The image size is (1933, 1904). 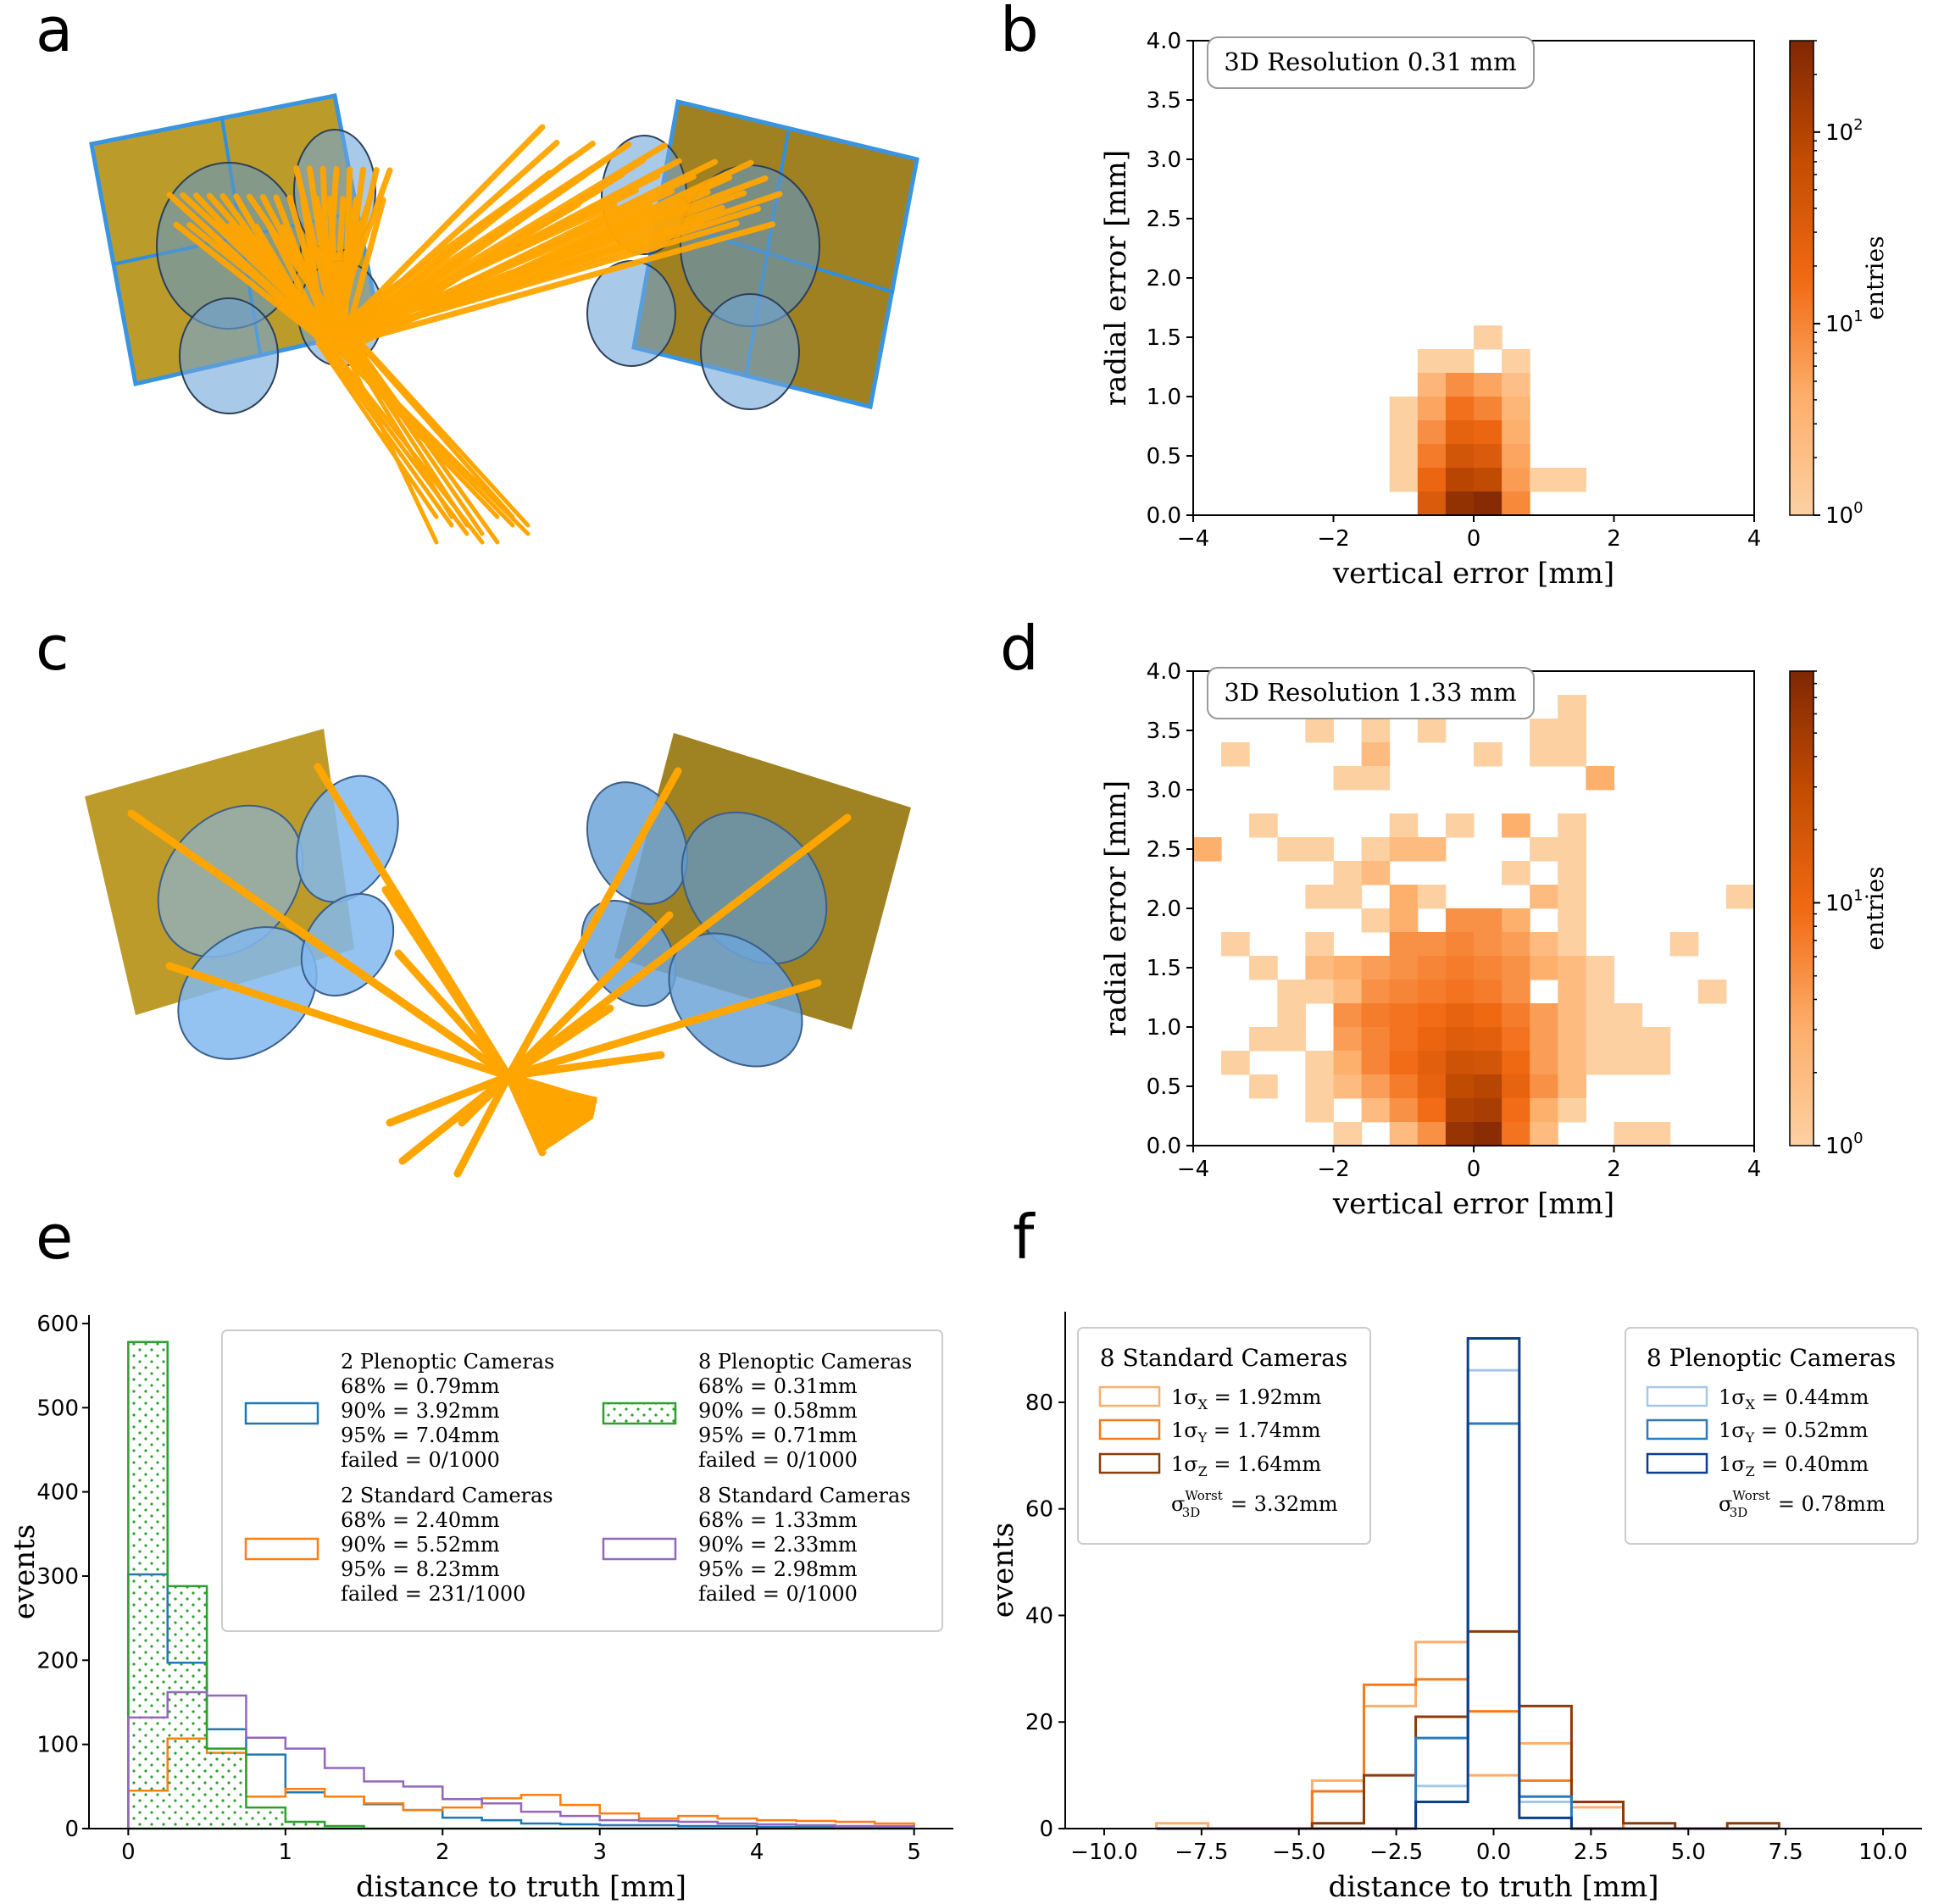 What do you see at coordinates (778, 1569) in the screenshot?
I see `legend-stat: 95% = 2.98mm` at bounding box center [778, 1569].